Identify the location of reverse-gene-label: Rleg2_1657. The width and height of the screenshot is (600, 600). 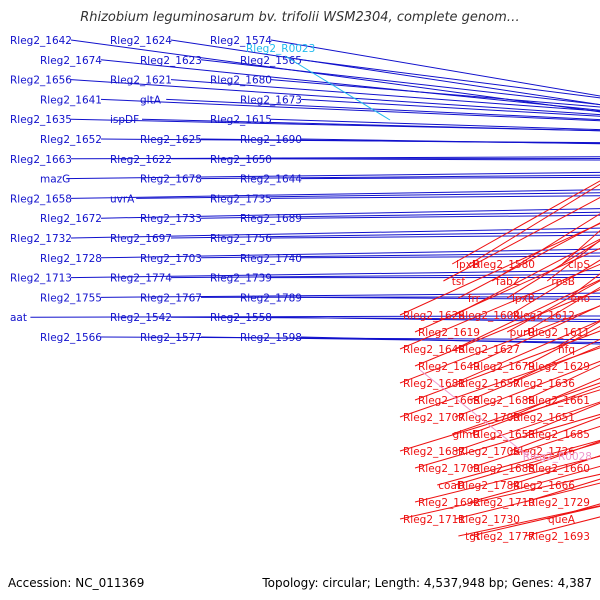
(489, 384).